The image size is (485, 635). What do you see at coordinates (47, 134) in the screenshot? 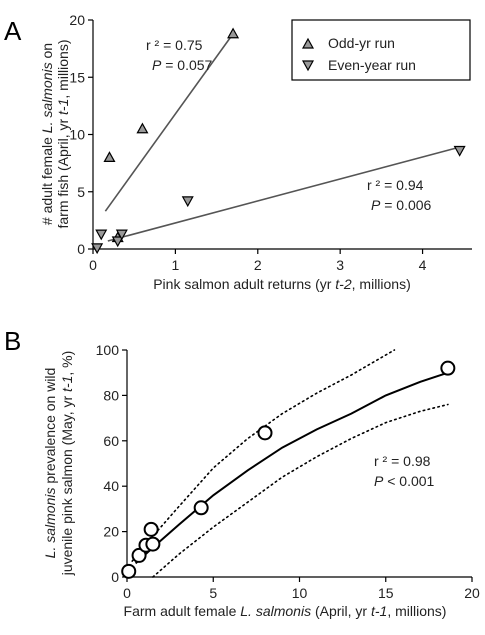
I see `panel-a-y-axis-title-line1: # adult female L. salmonis on` at bounding box center [47, 134].